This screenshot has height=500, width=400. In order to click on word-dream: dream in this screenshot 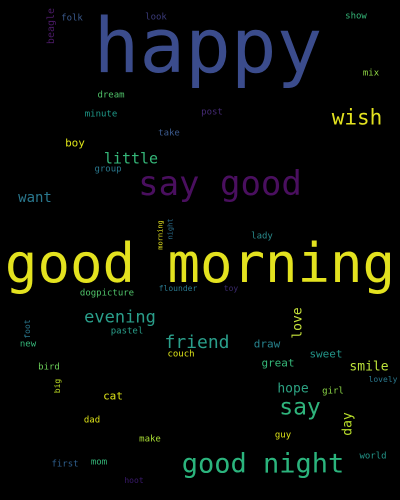, I will do `click(111, 95)`.